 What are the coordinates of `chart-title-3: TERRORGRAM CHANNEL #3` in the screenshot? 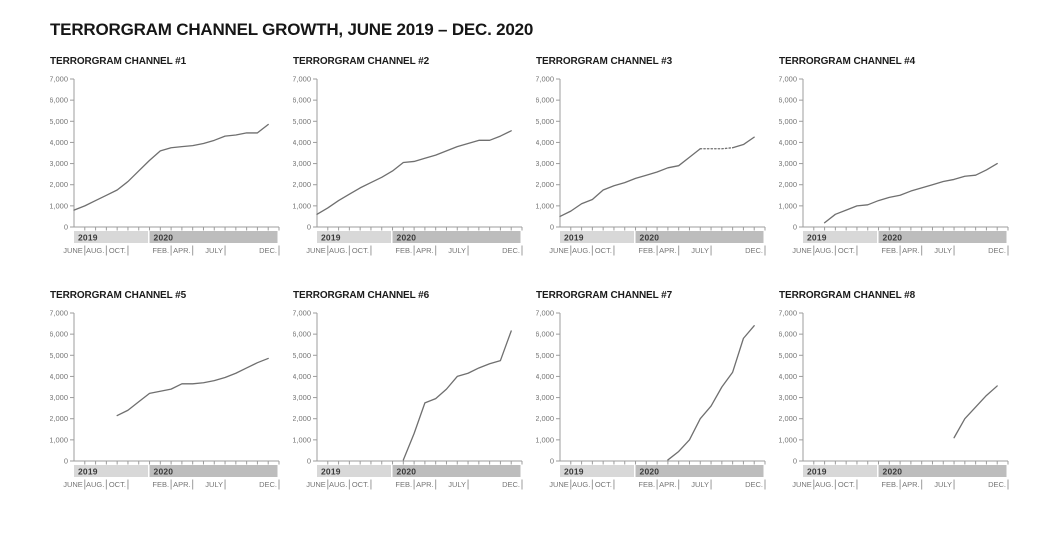 It's located at (604, 61).